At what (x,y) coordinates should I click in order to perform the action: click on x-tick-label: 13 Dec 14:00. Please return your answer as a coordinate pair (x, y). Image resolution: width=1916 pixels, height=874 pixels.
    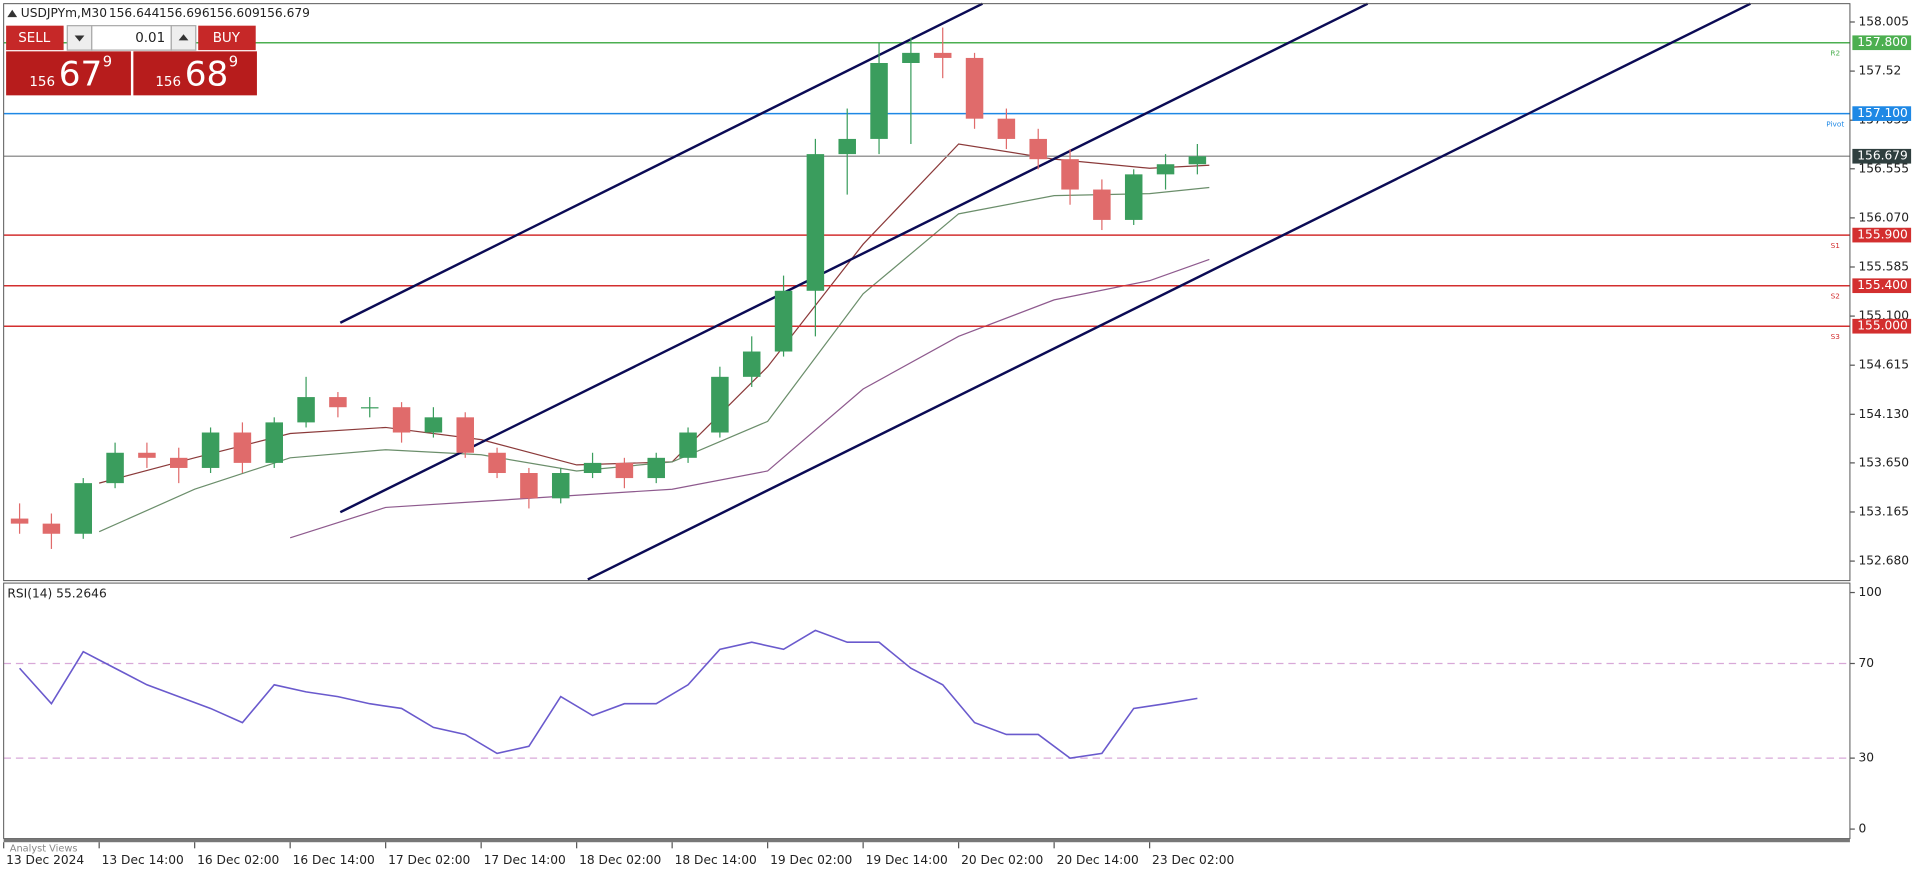
    Looking at the image, I should click on (143, 860).